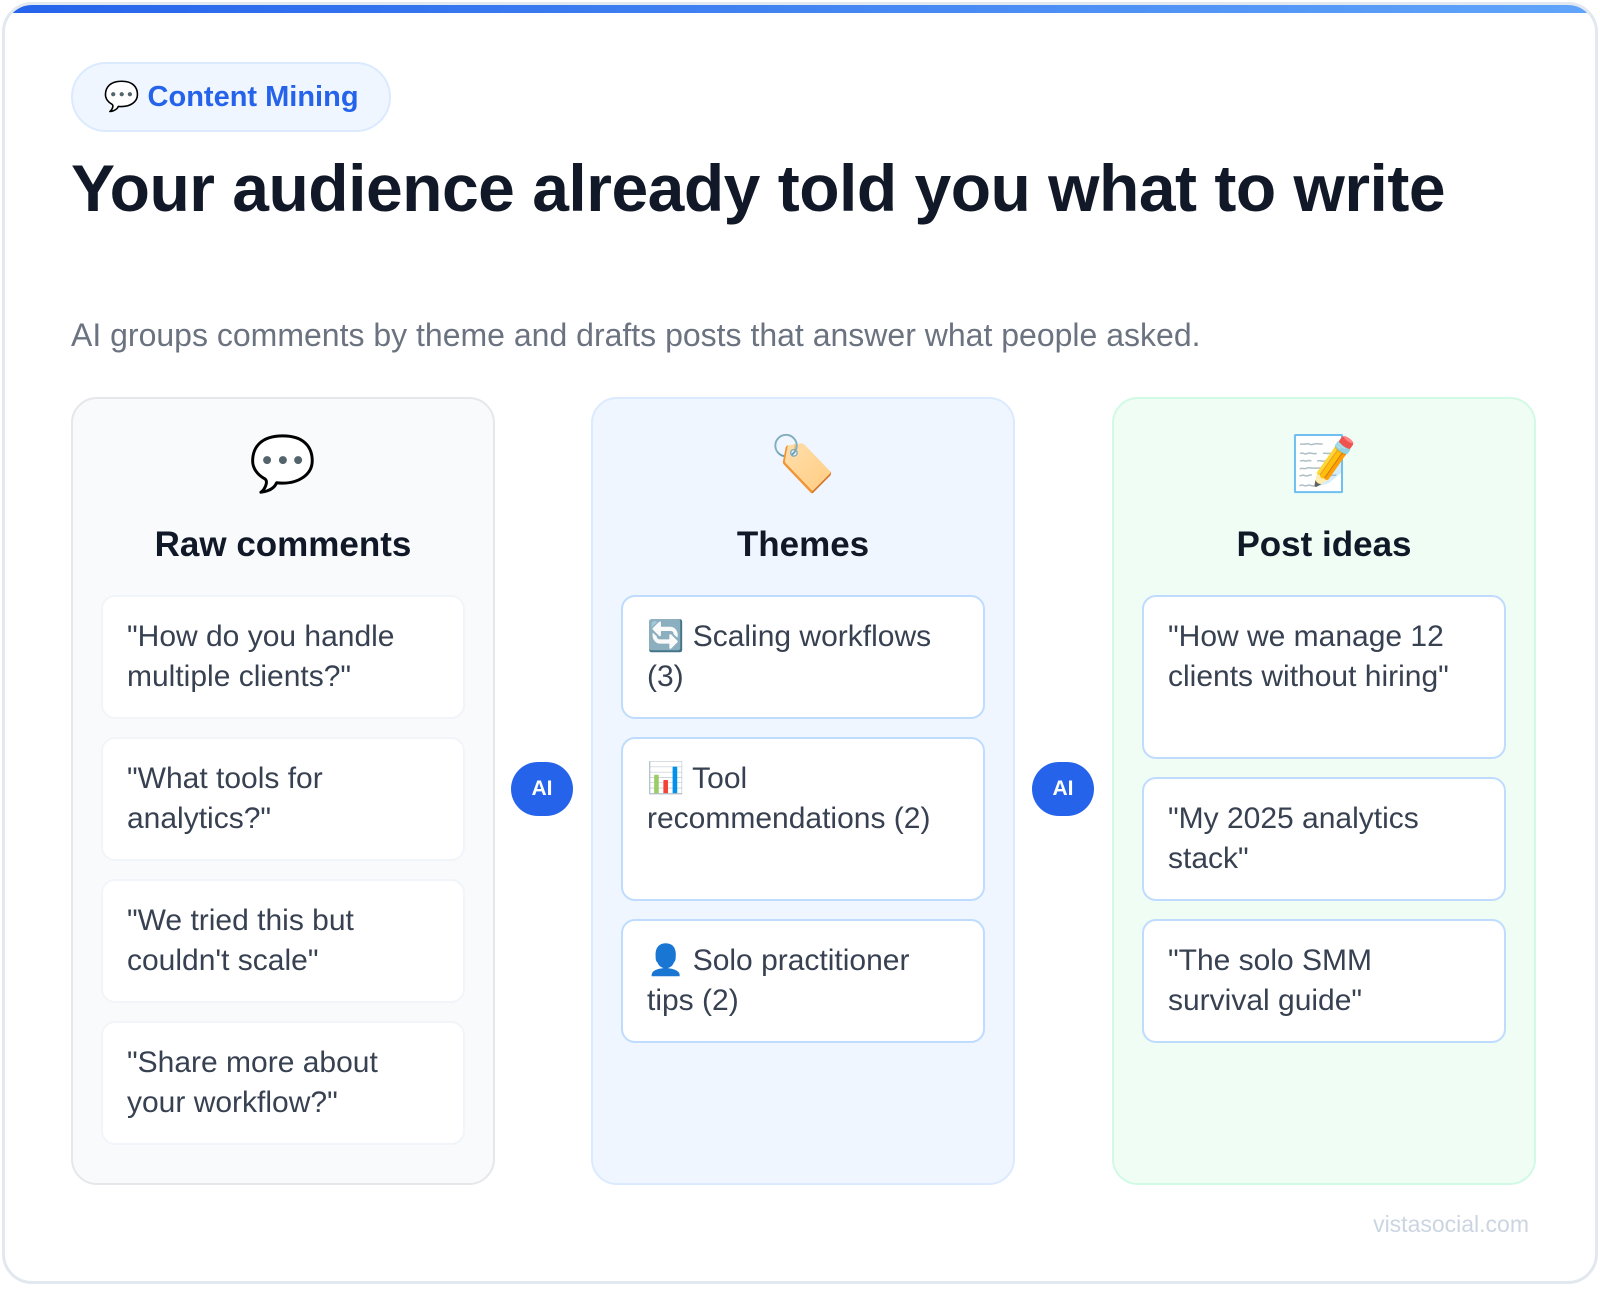 The image size is (1600, 1308). I want to click on list-item: "The solo SMM survival guide", so click(1324, 981).